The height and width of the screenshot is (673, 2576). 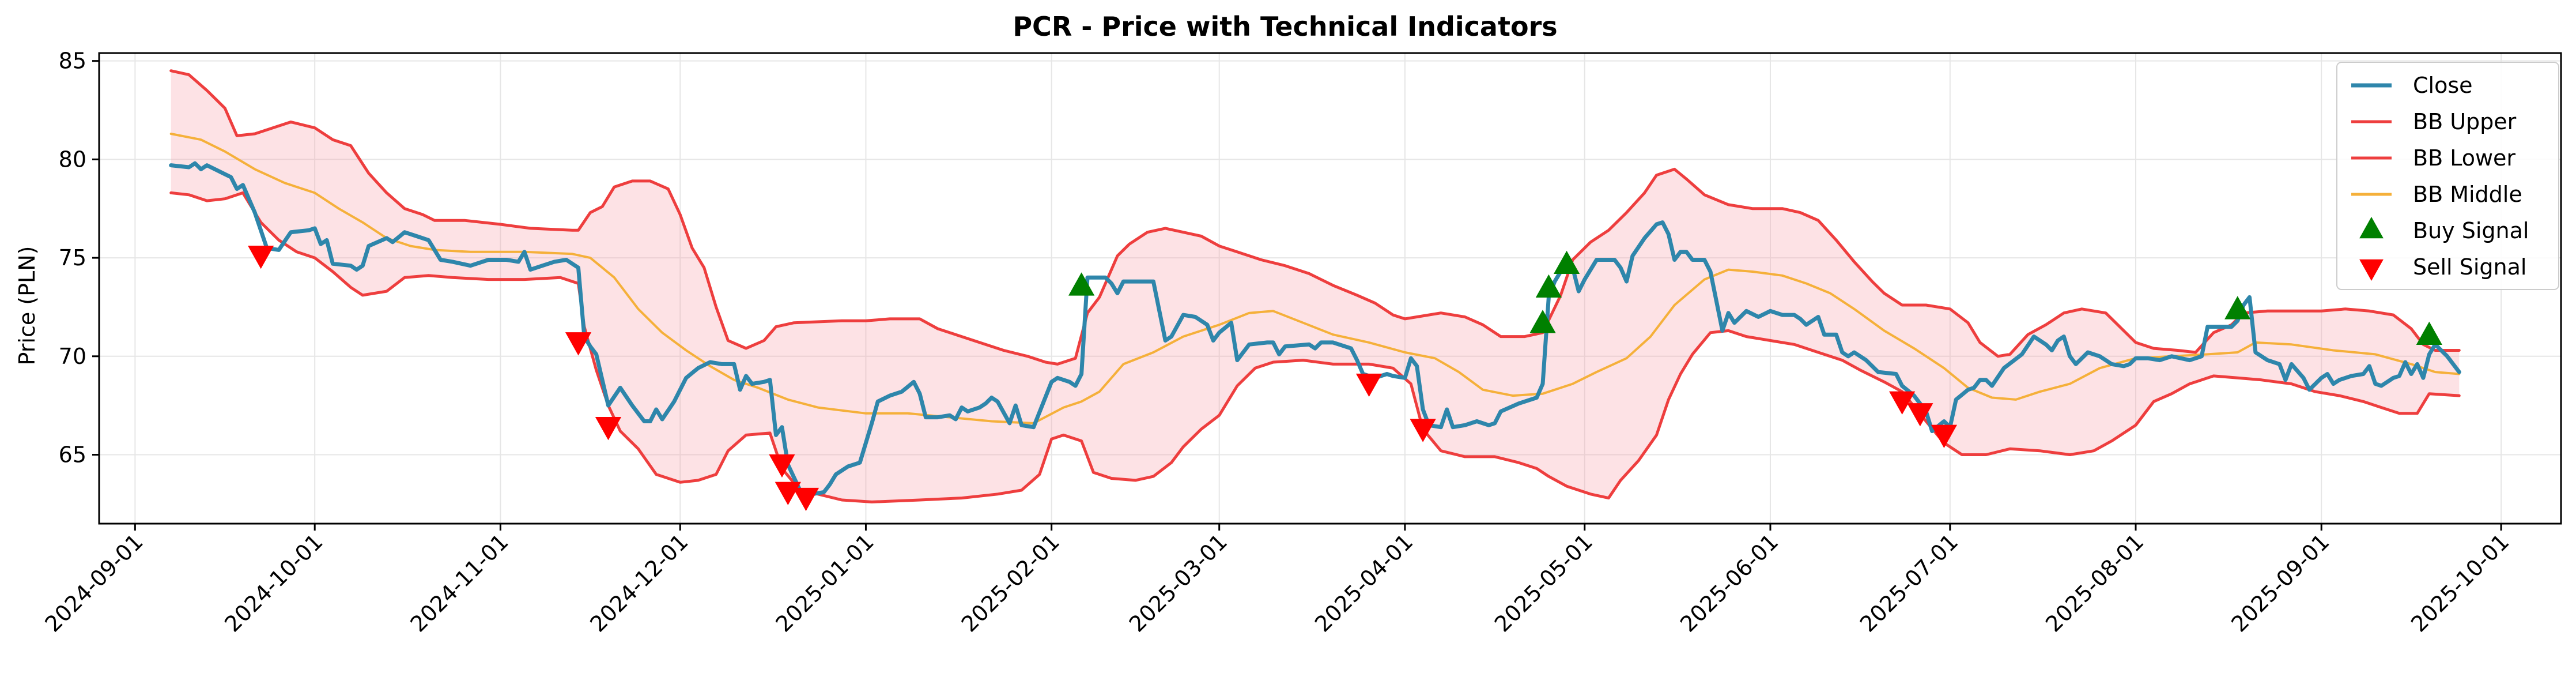 I want to click on legend-label-sell-signal: Sell Signal, so click(x=2469, y=267).